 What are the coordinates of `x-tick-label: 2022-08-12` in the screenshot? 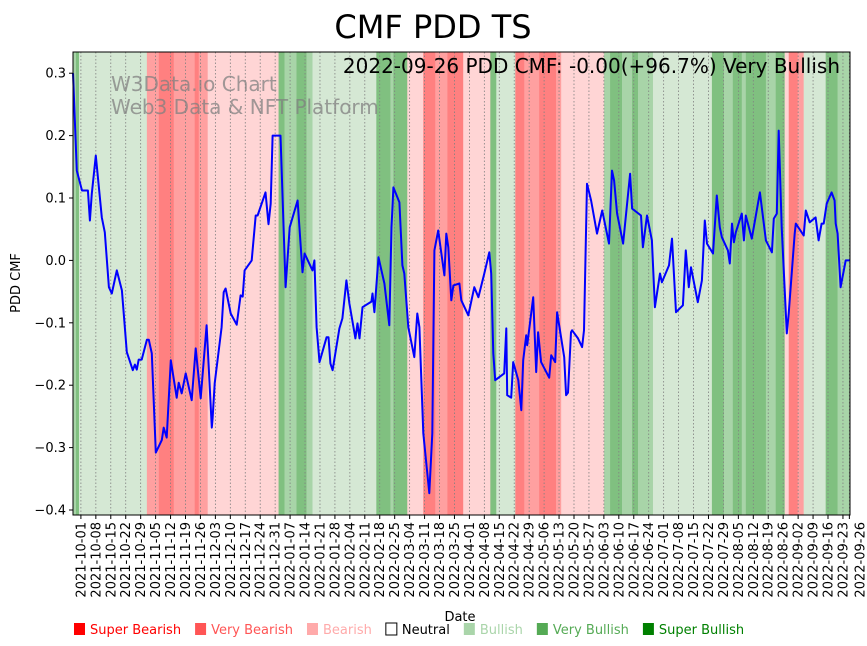 It's located at (754, 560).